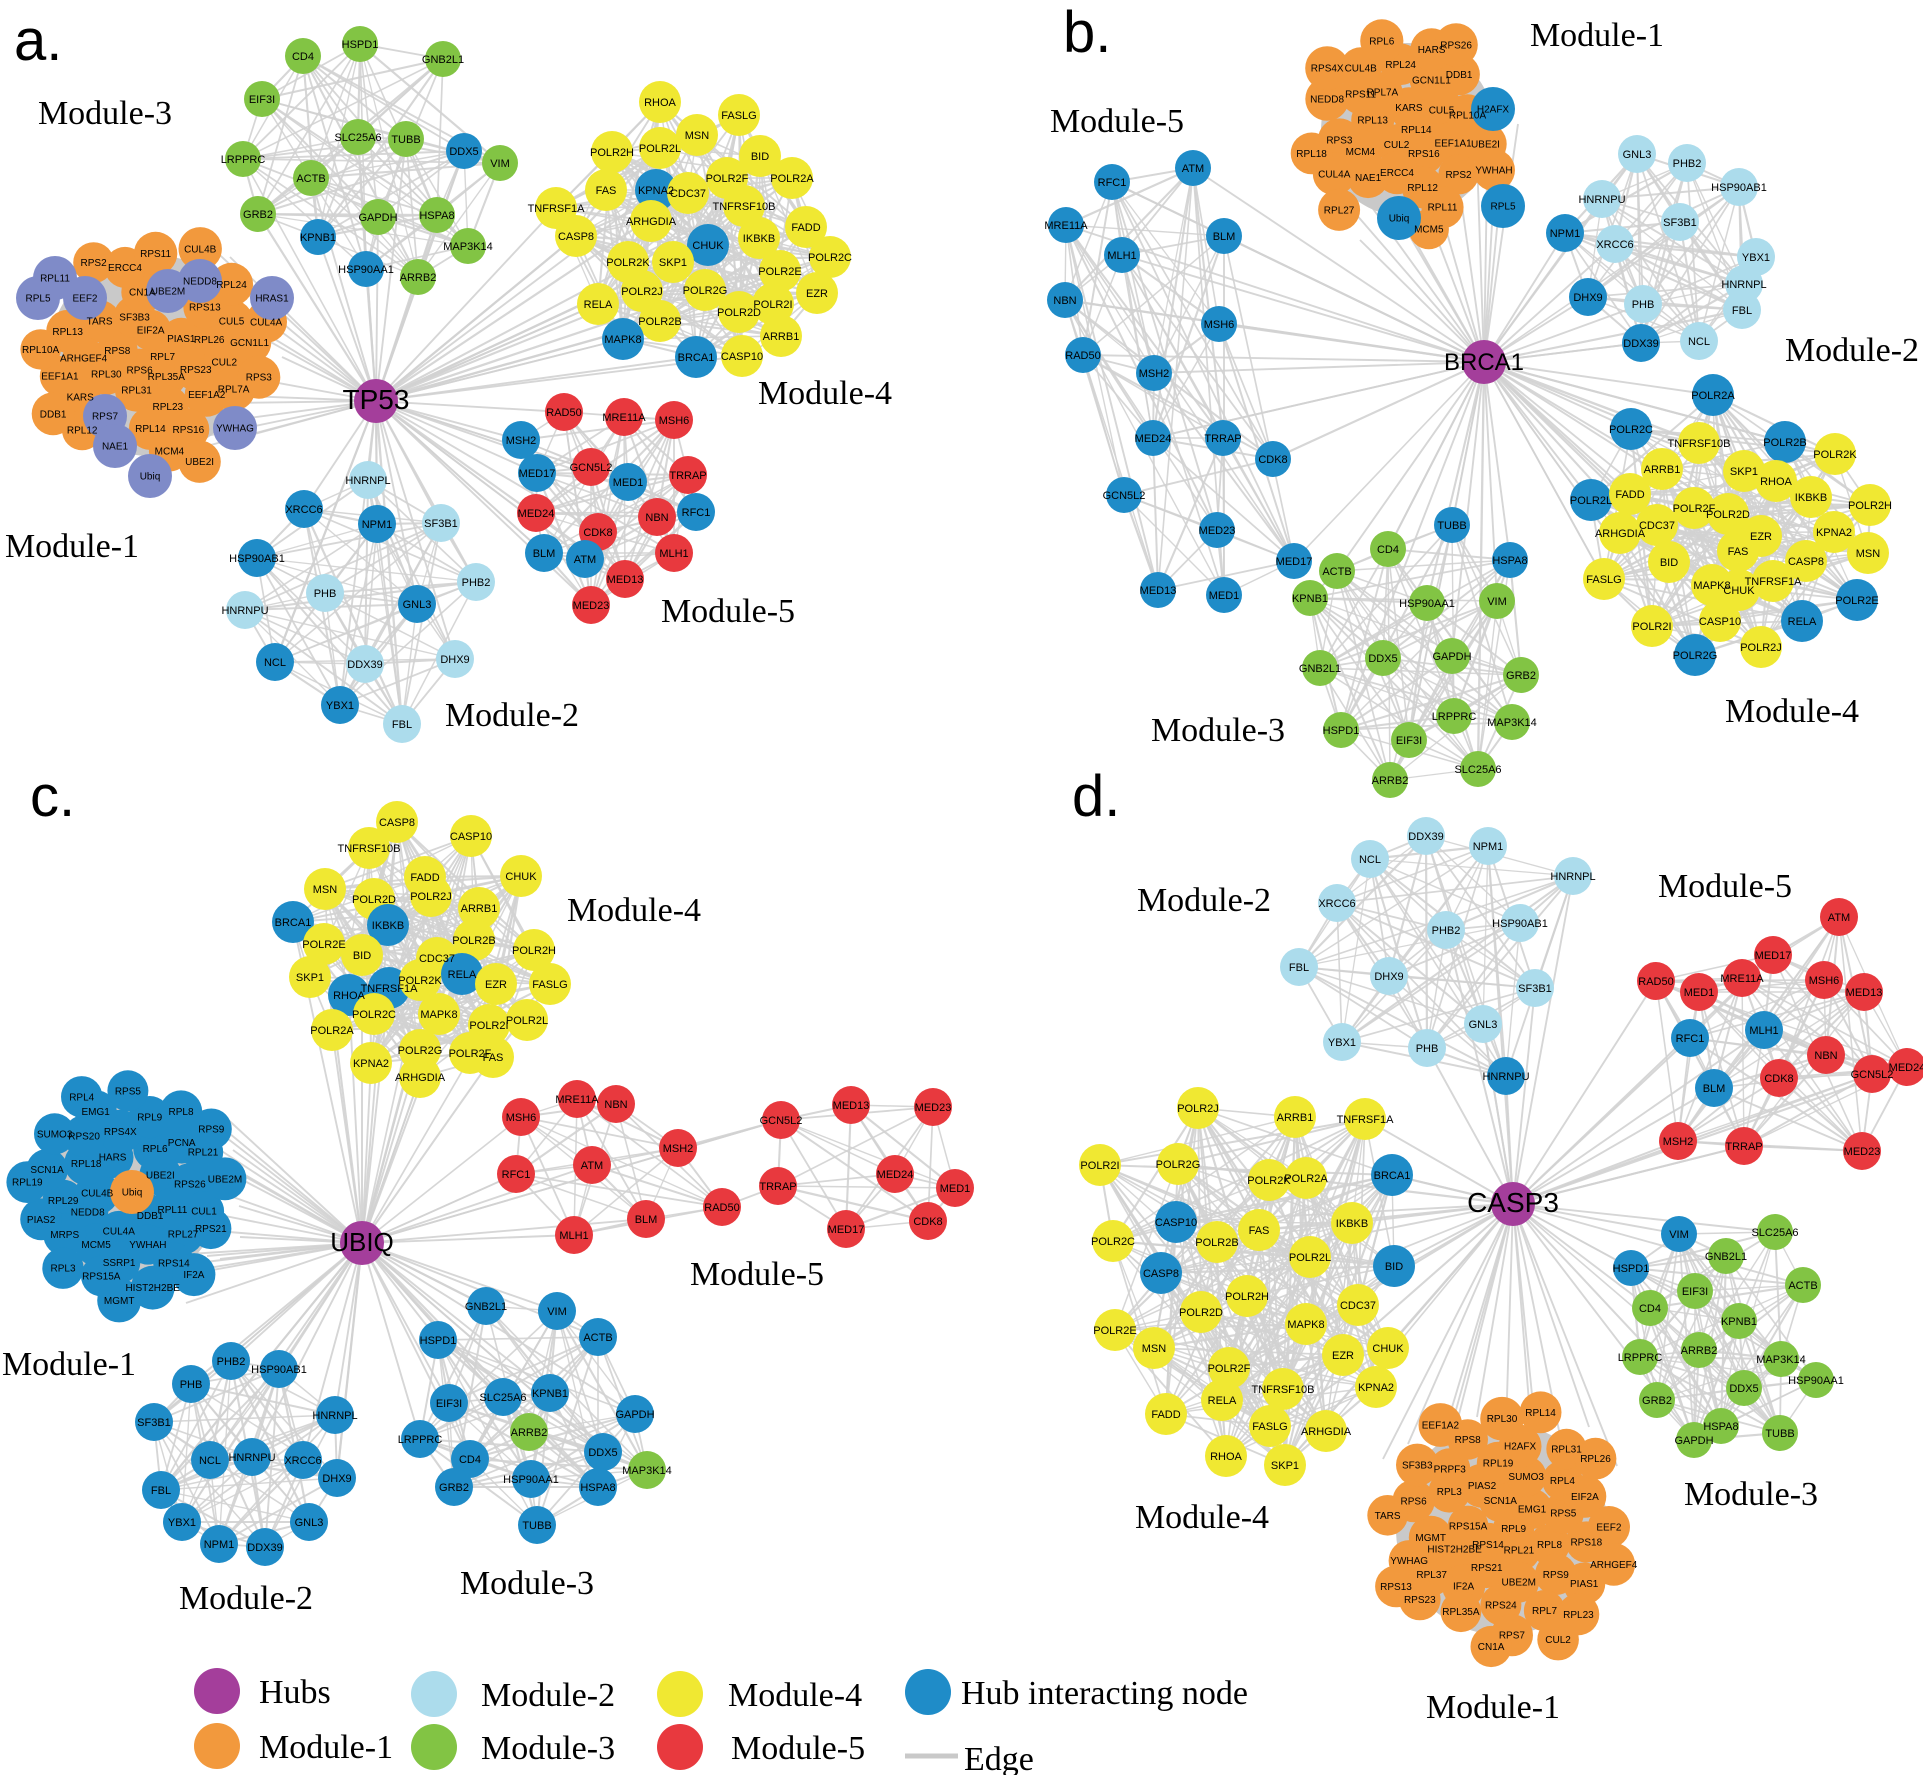 This screenshot has height=1775, width=1923. What do you see at coordinates (172, 1210) in the screenshot?
I see `svg-text: RPL11` at bounding box center [172, 1210].